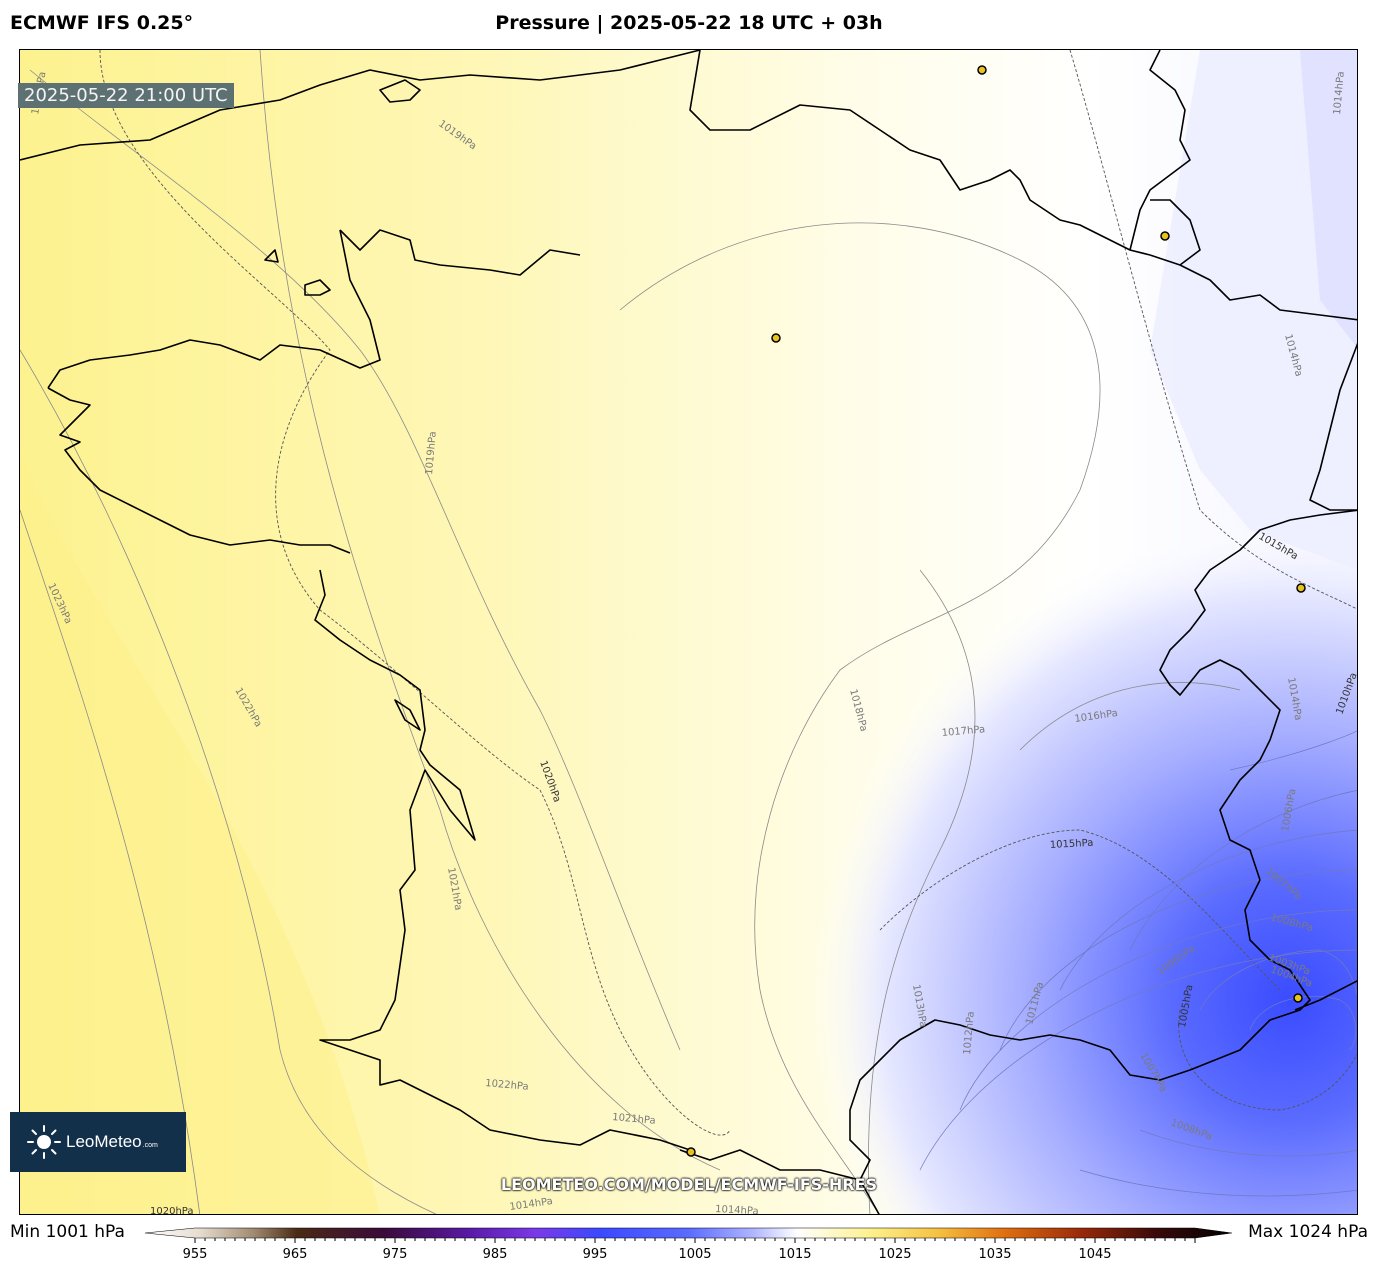  I want to click on colorbar-fill, so click(688, 1233).